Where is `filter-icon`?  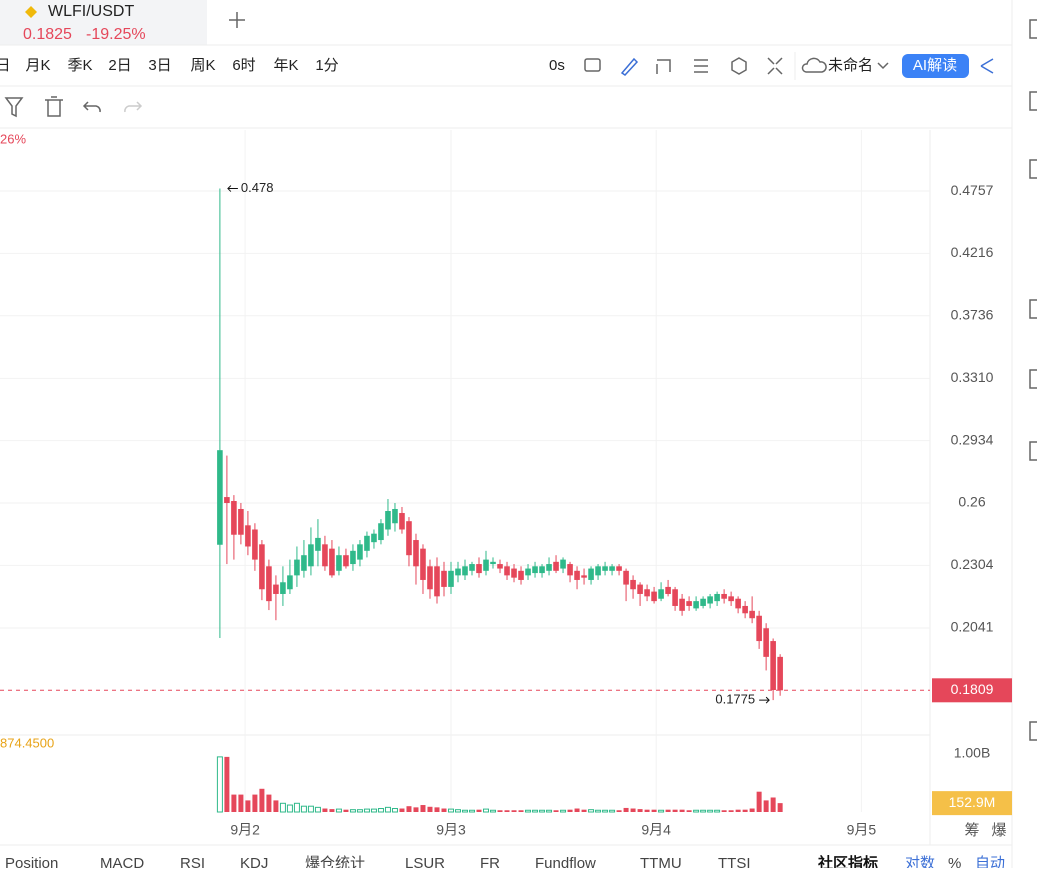
filter-icon is located at coordinates (14, 107).